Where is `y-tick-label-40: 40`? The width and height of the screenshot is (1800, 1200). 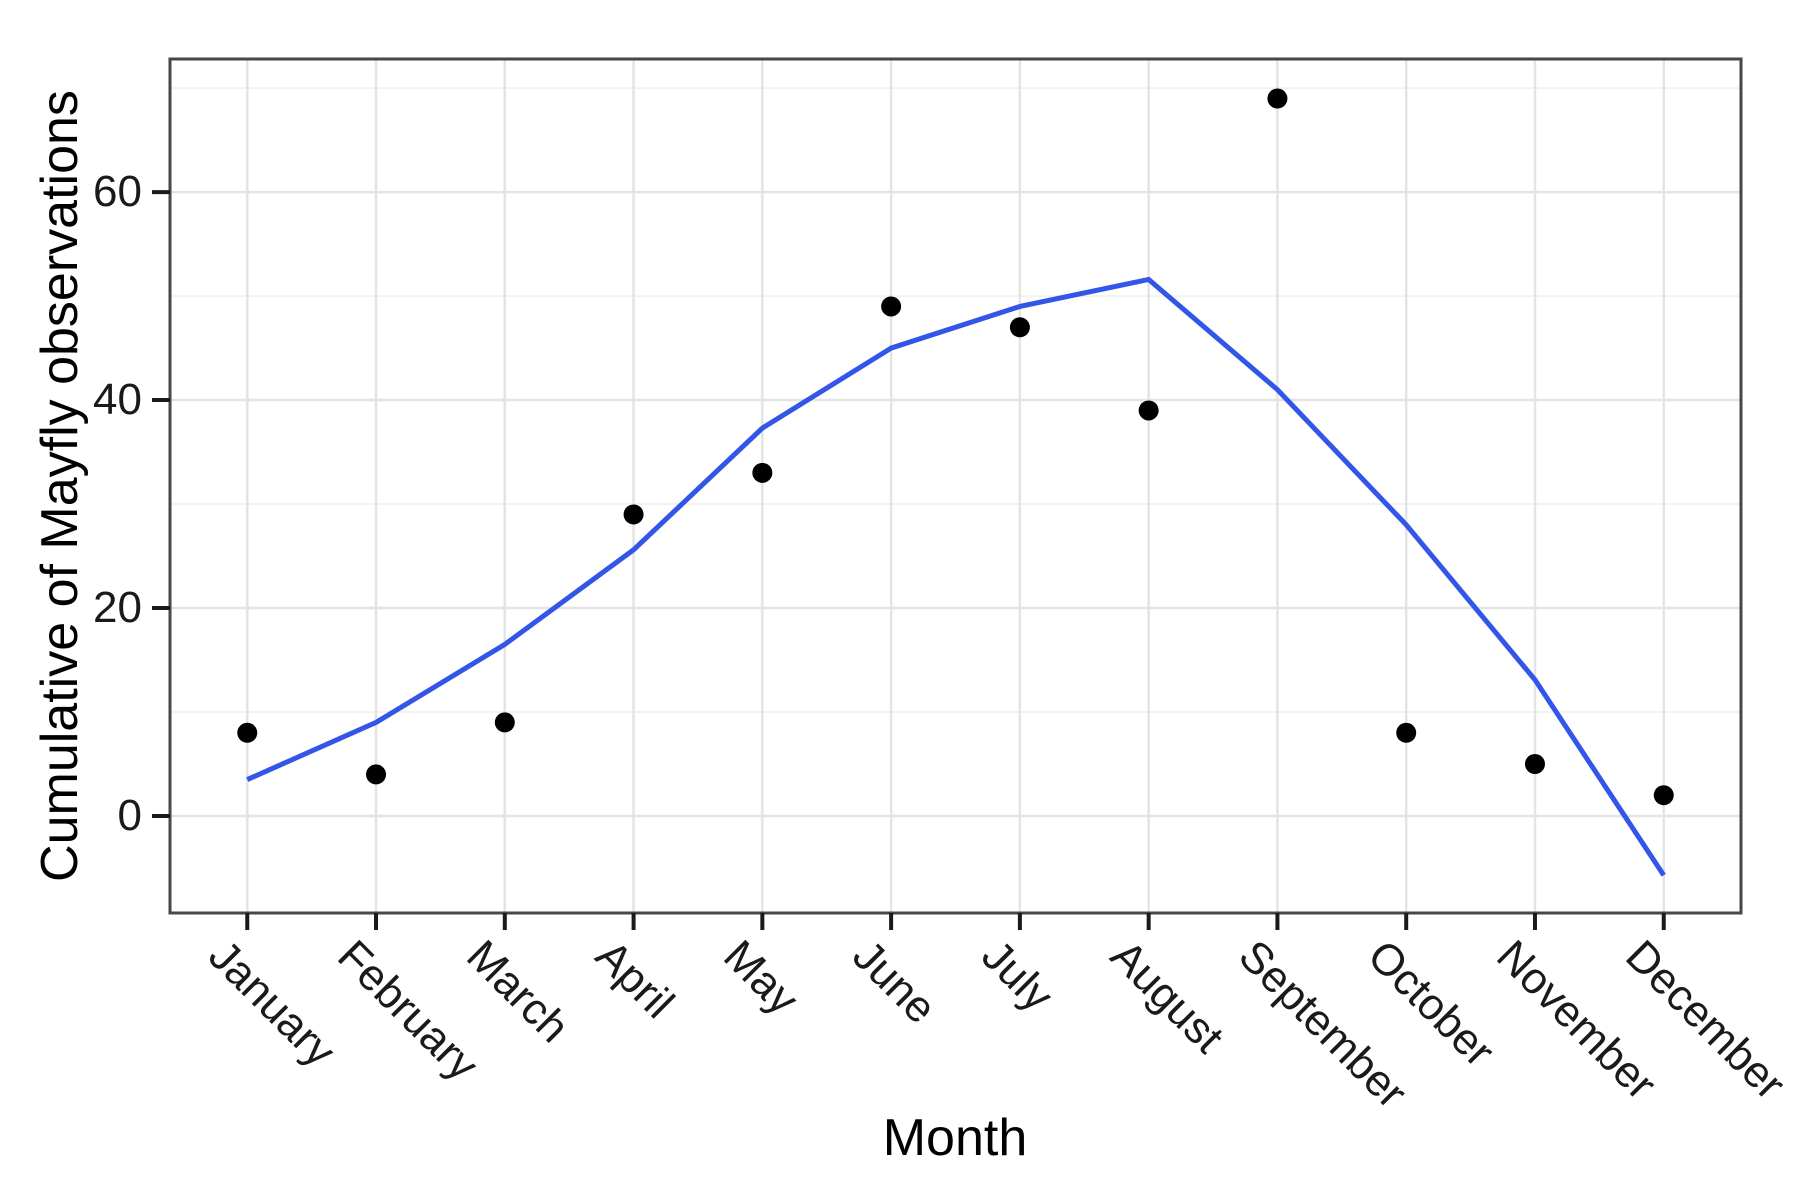 y-tick-label-40: 40 is located at coordinates (117, 400).